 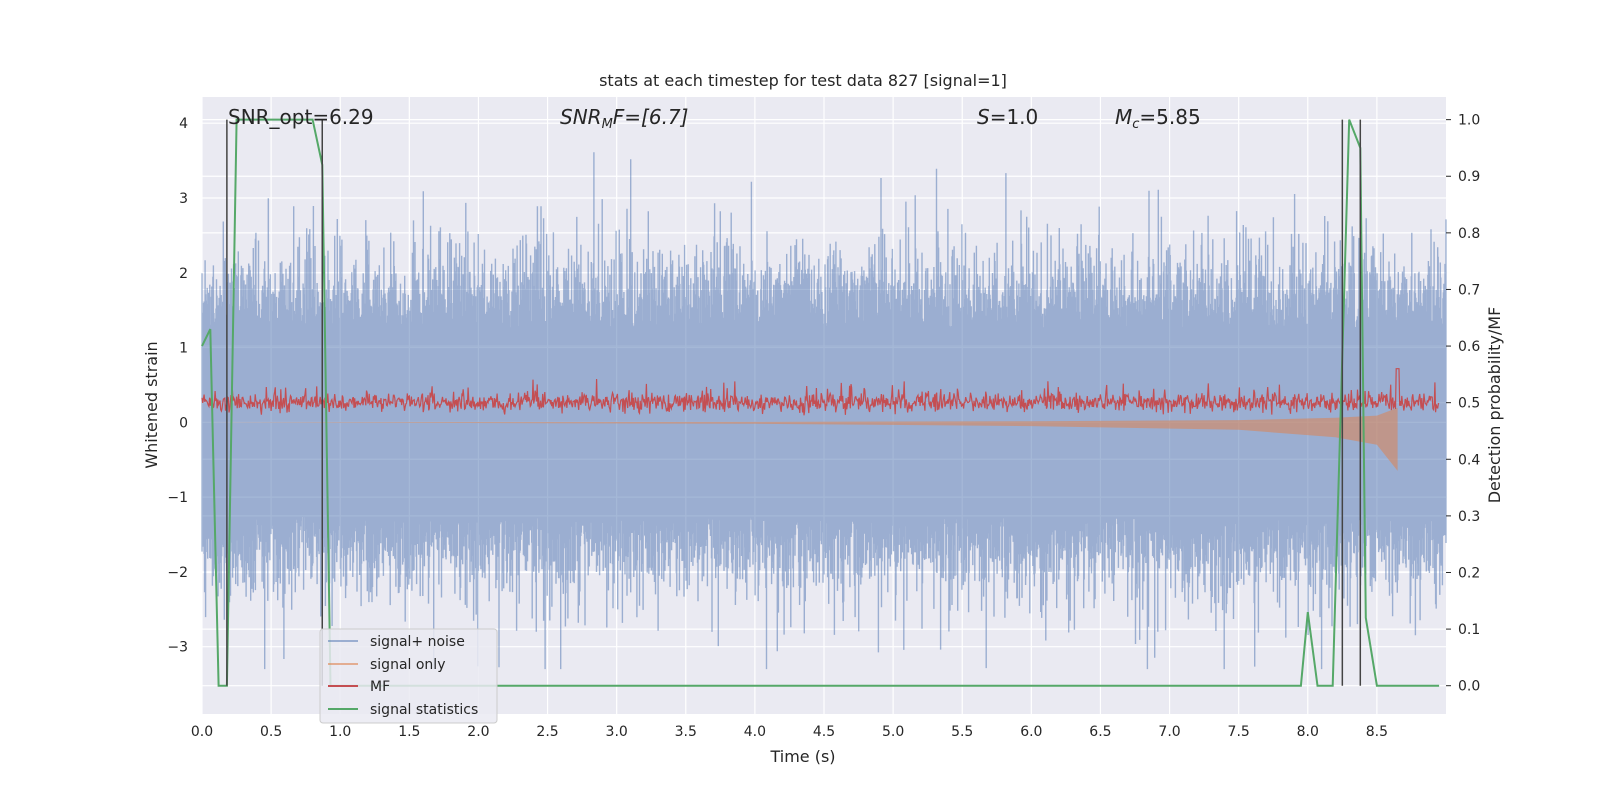 I want to click on legend-box, so click(x=408, y=676).